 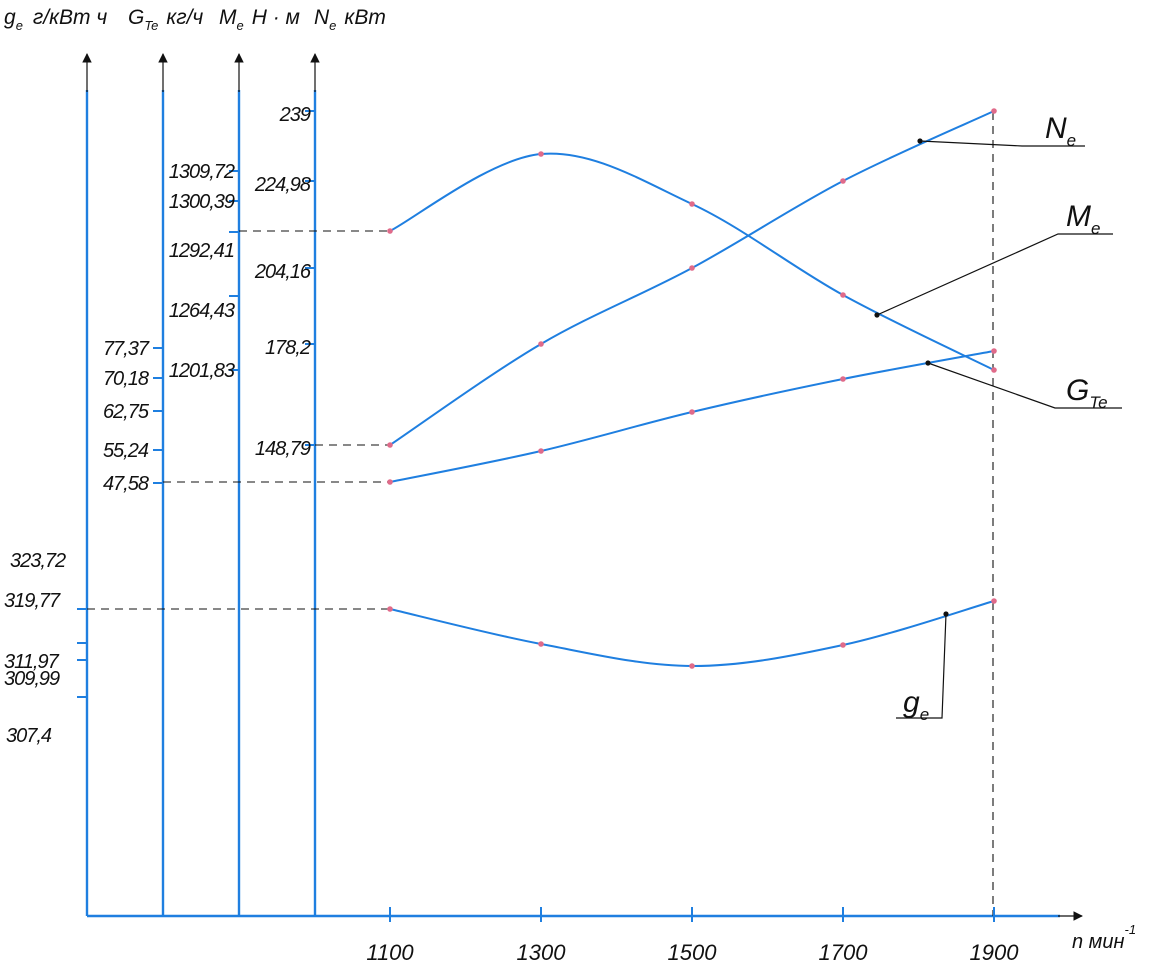 What do you see at coordinates (283, 272) in the screenshot?
I see `ne-tick-label: 204,16` at bounding box center [283, 272].